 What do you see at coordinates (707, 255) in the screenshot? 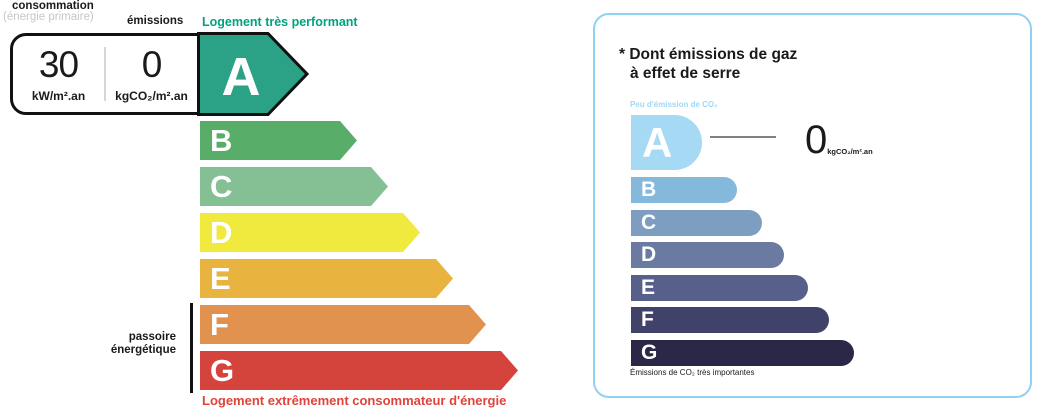
I see `ges-grade-bar-d: D` at bounding box center [707, 255].